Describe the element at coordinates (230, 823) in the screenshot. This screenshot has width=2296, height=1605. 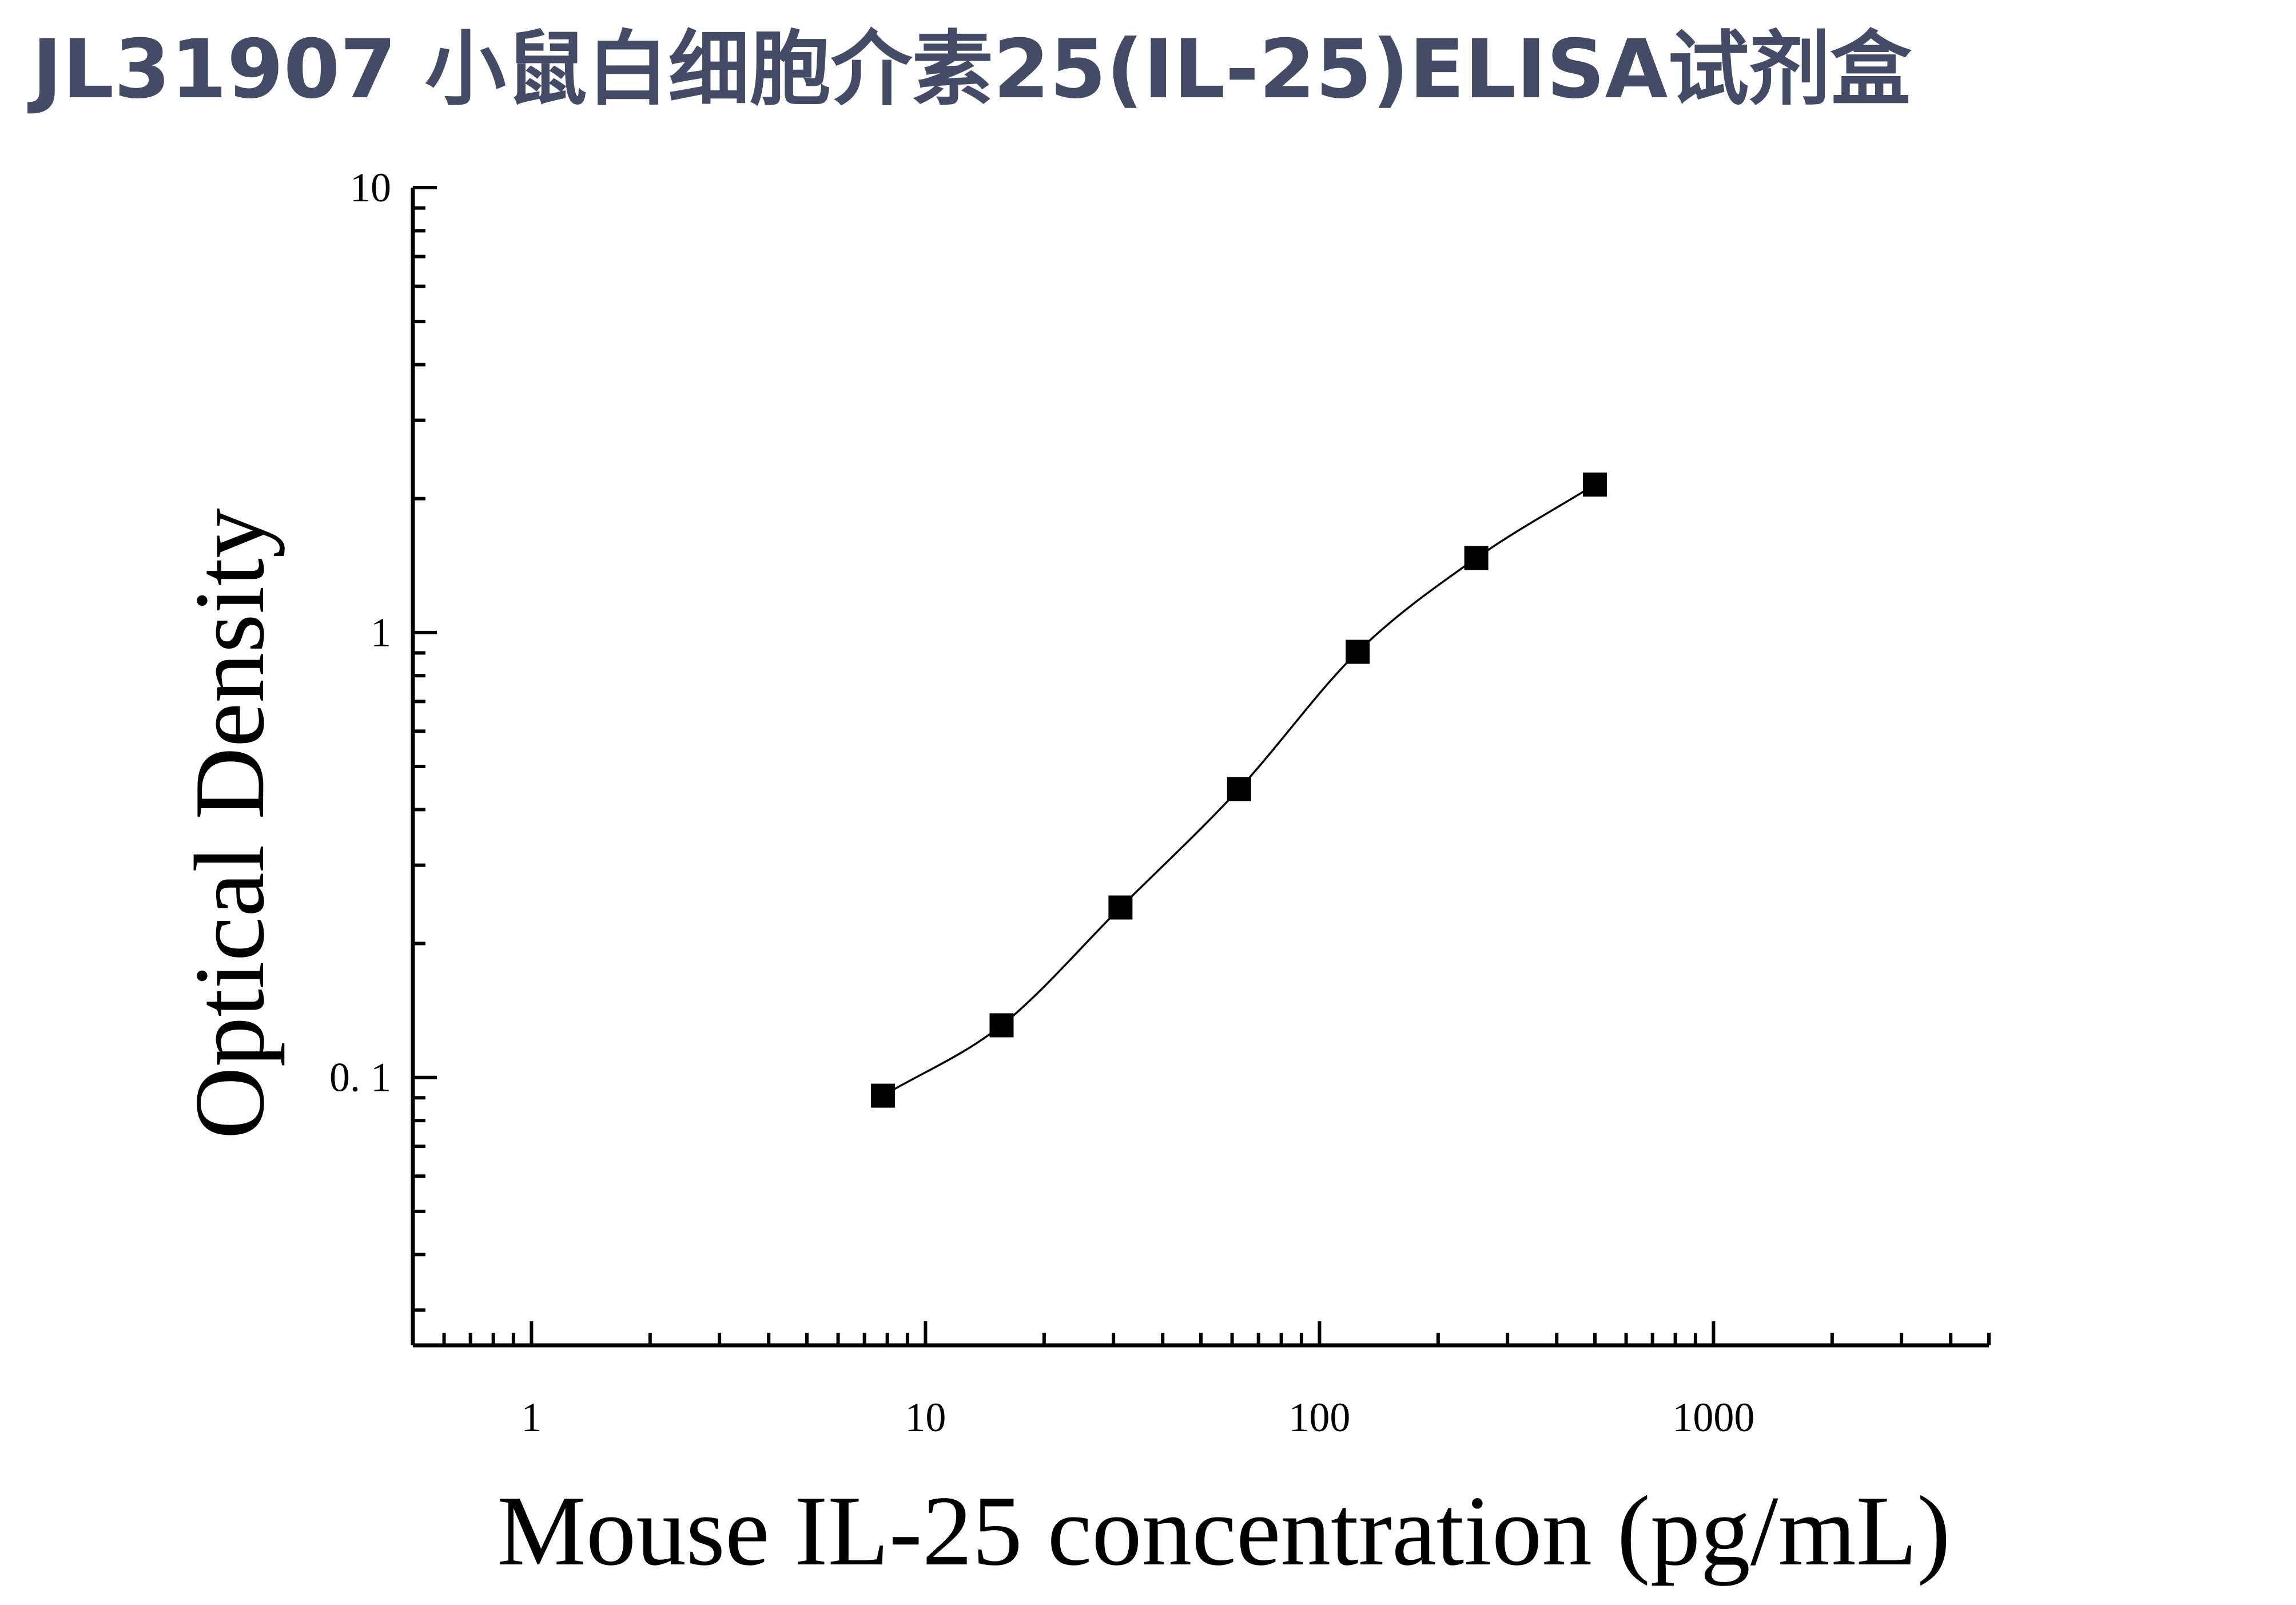
I see `y-axis-title: Optical Density` at that location.